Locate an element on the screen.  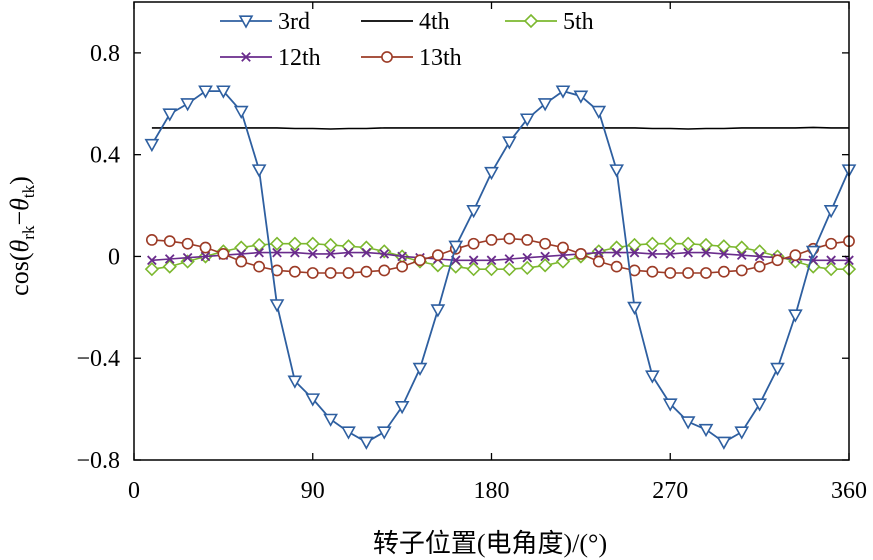
ylabel-sub1: rk is located at coordinates (28, 232).